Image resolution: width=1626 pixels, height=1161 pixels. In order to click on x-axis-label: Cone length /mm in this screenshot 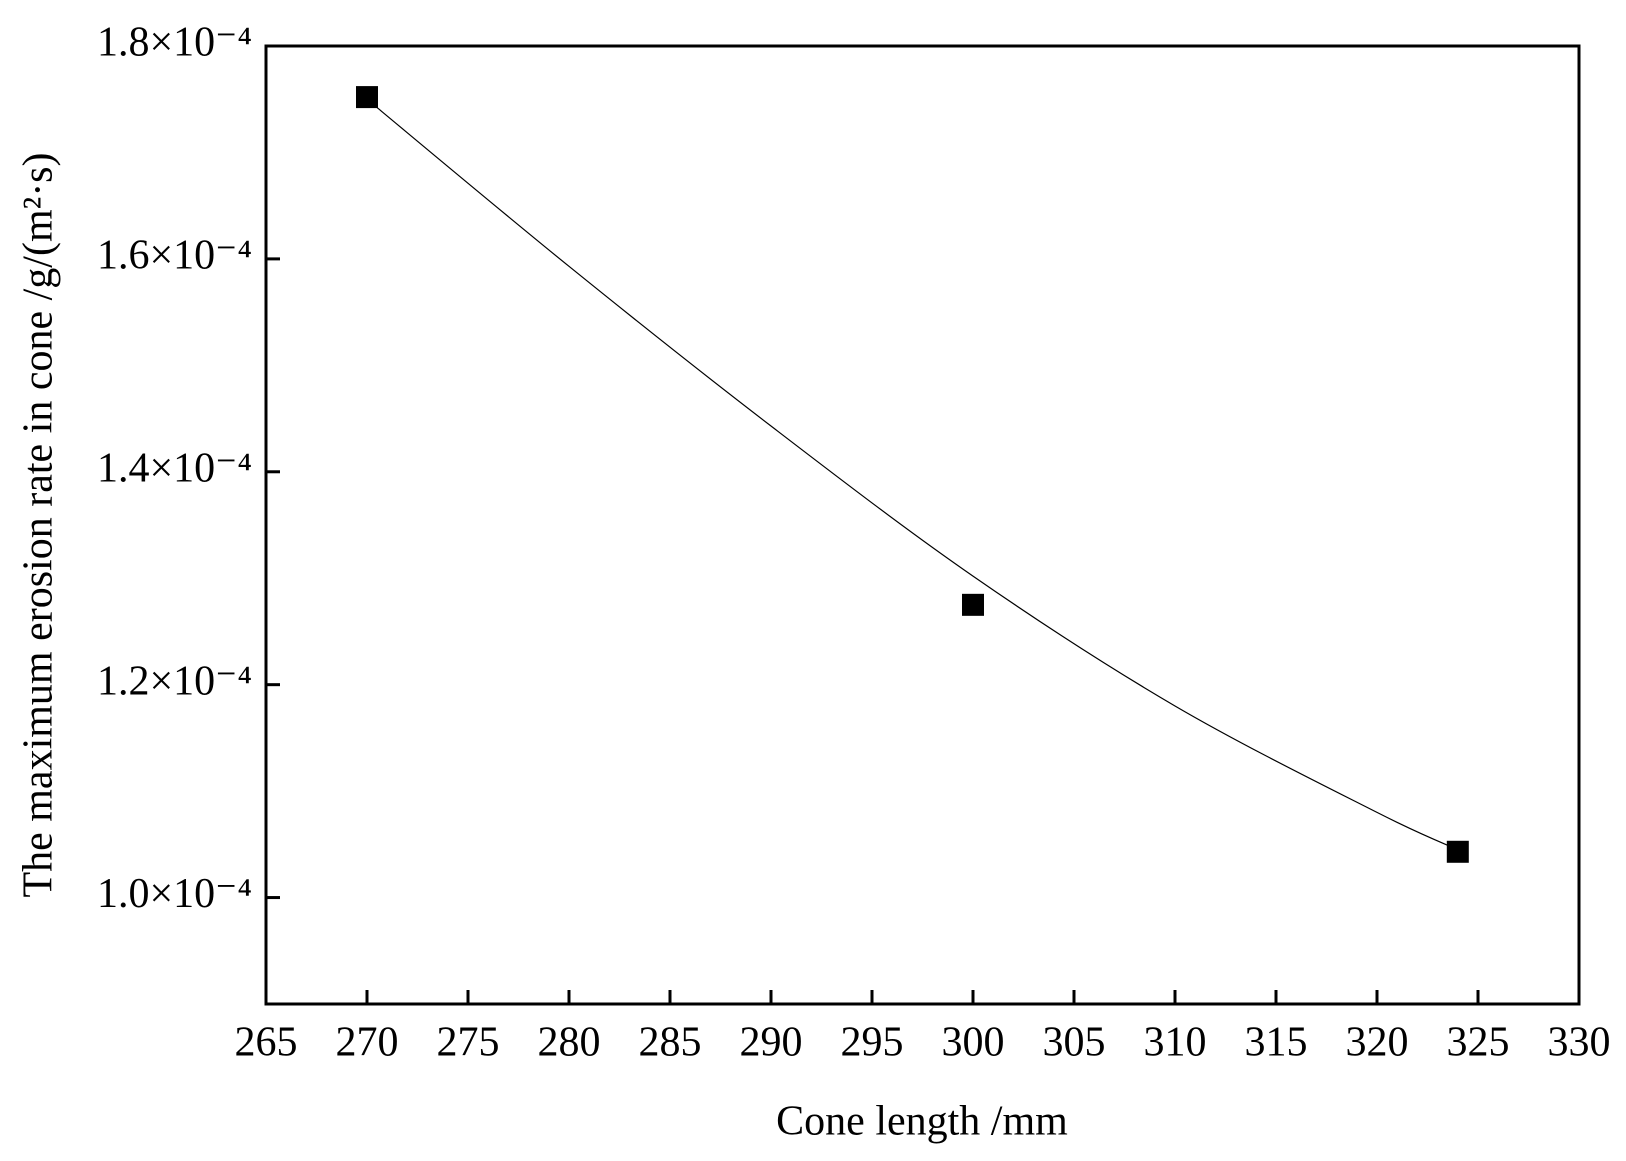, I will do `click(922, 1122)`.